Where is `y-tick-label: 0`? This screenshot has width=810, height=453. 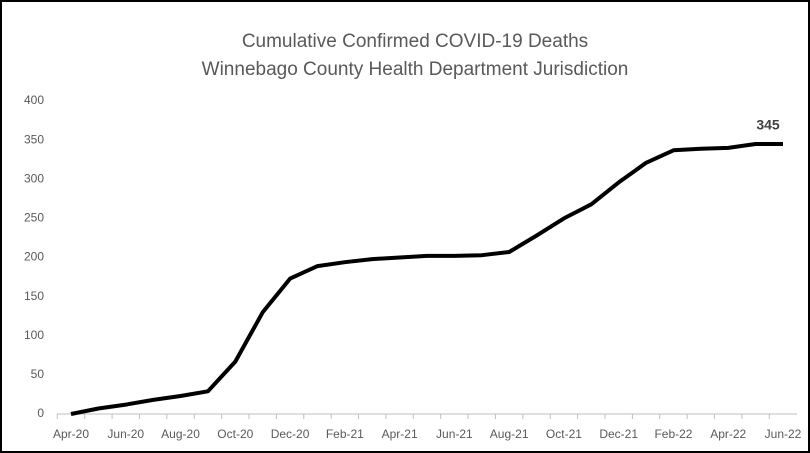 y-tick-label: 0 is located at coordinates (40, 413).